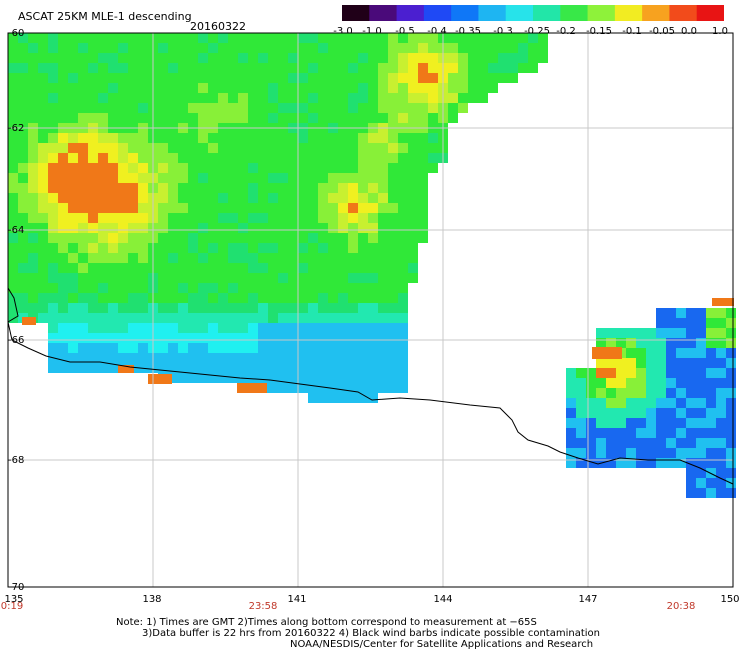 The image size is (740, 650). I want to click on colorbar-label: -0.5, so click(405, 31).